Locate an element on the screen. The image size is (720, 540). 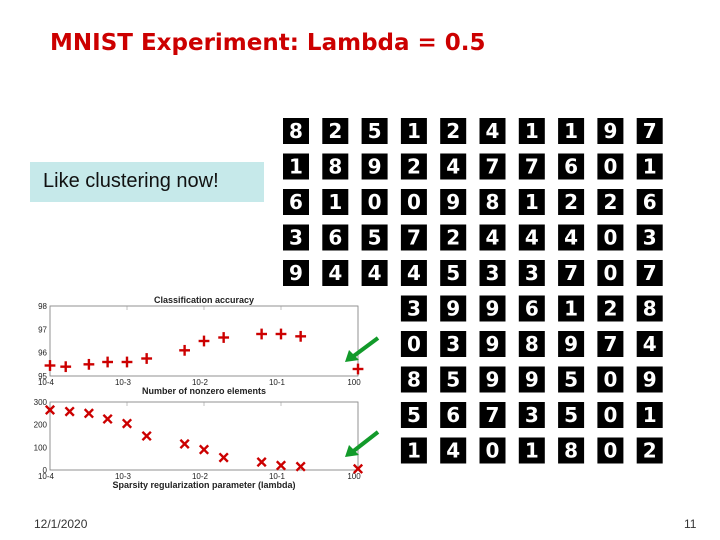
callout-box: Like clustering now! is located at coordinates (147, 182).